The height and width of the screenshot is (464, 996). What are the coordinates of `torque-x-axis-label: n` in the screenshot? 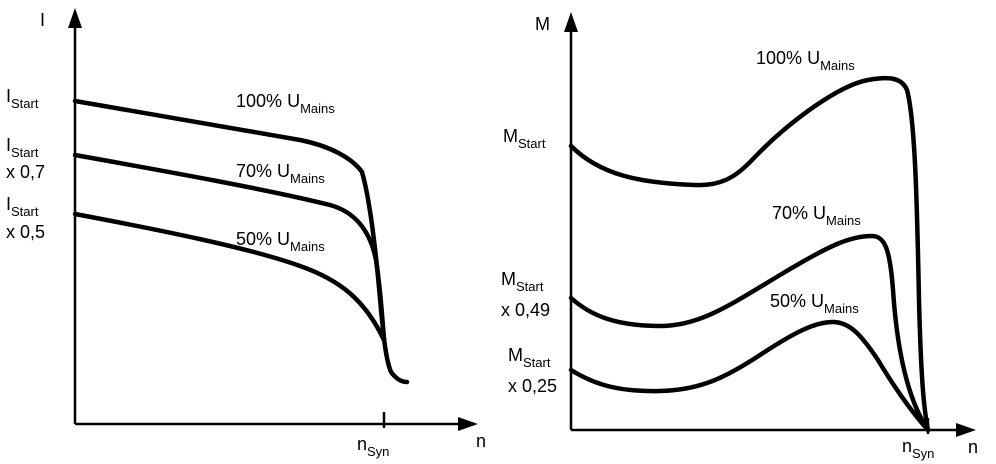 It's located at (973, 447).